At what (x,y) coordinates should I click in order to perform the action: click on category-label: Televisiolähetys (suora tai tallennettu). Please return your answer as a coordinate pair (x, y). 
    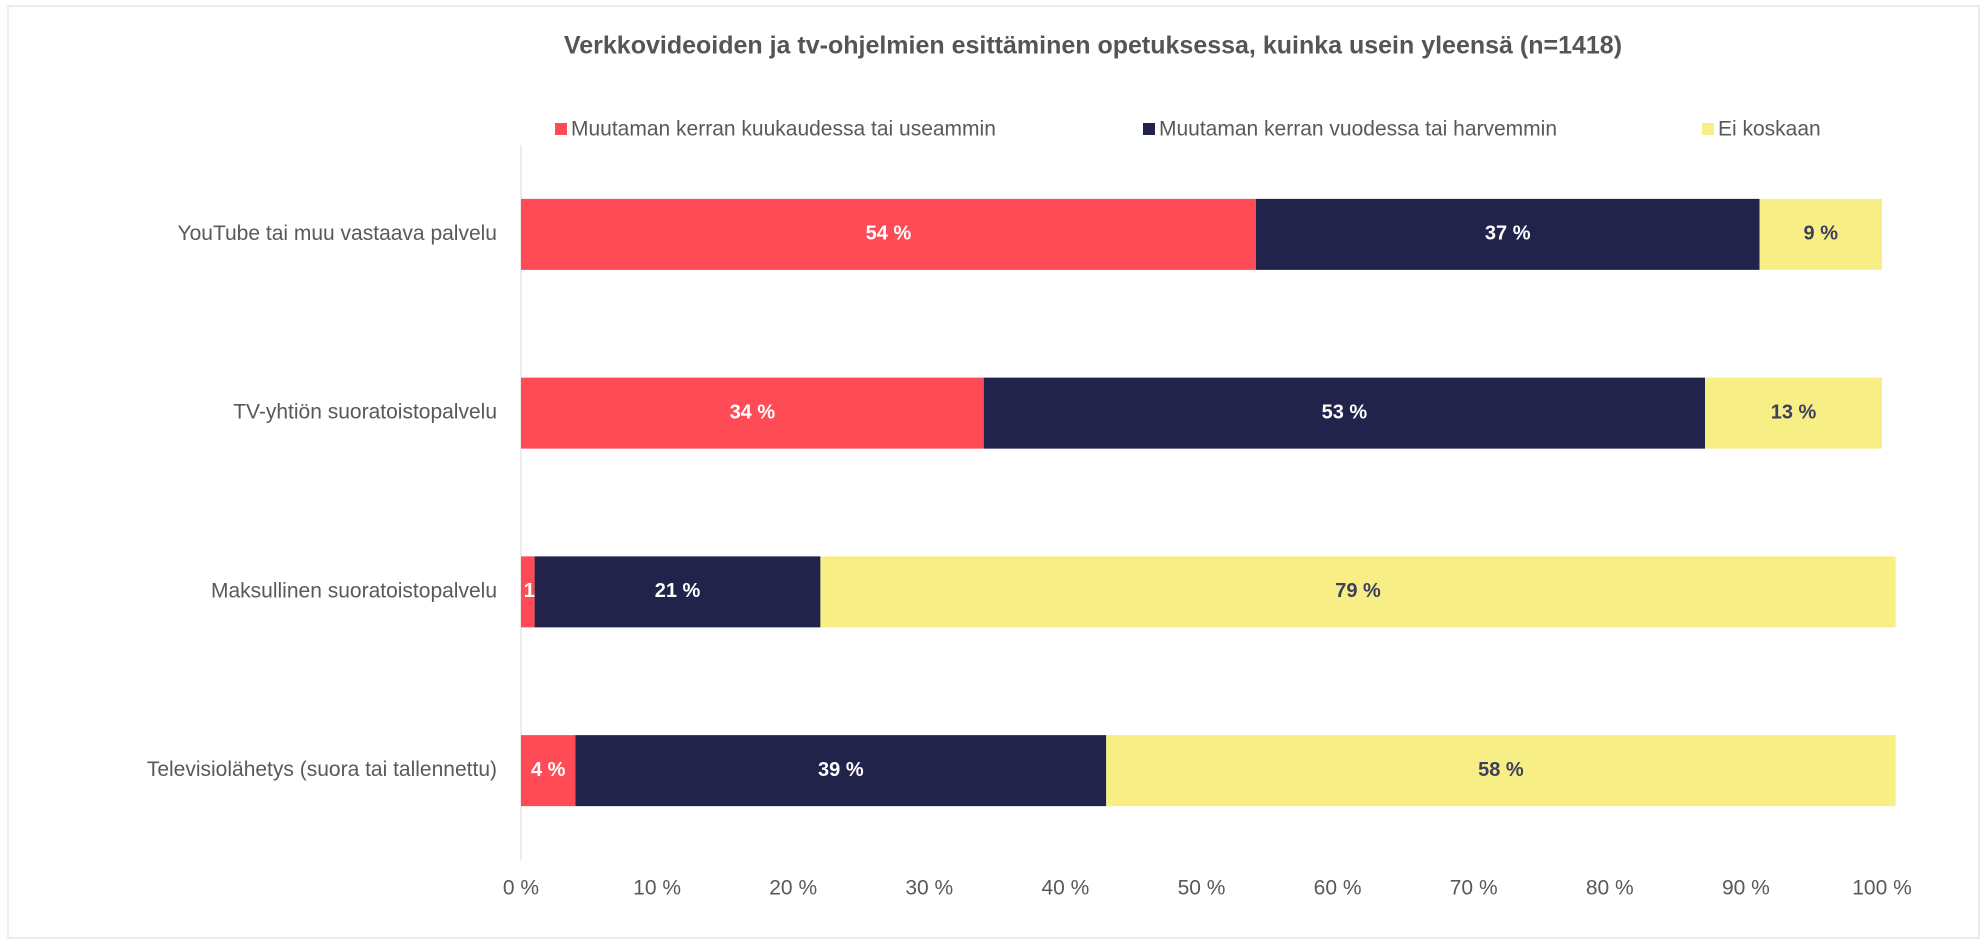
    Looking at the image, I should click on (322, 769).